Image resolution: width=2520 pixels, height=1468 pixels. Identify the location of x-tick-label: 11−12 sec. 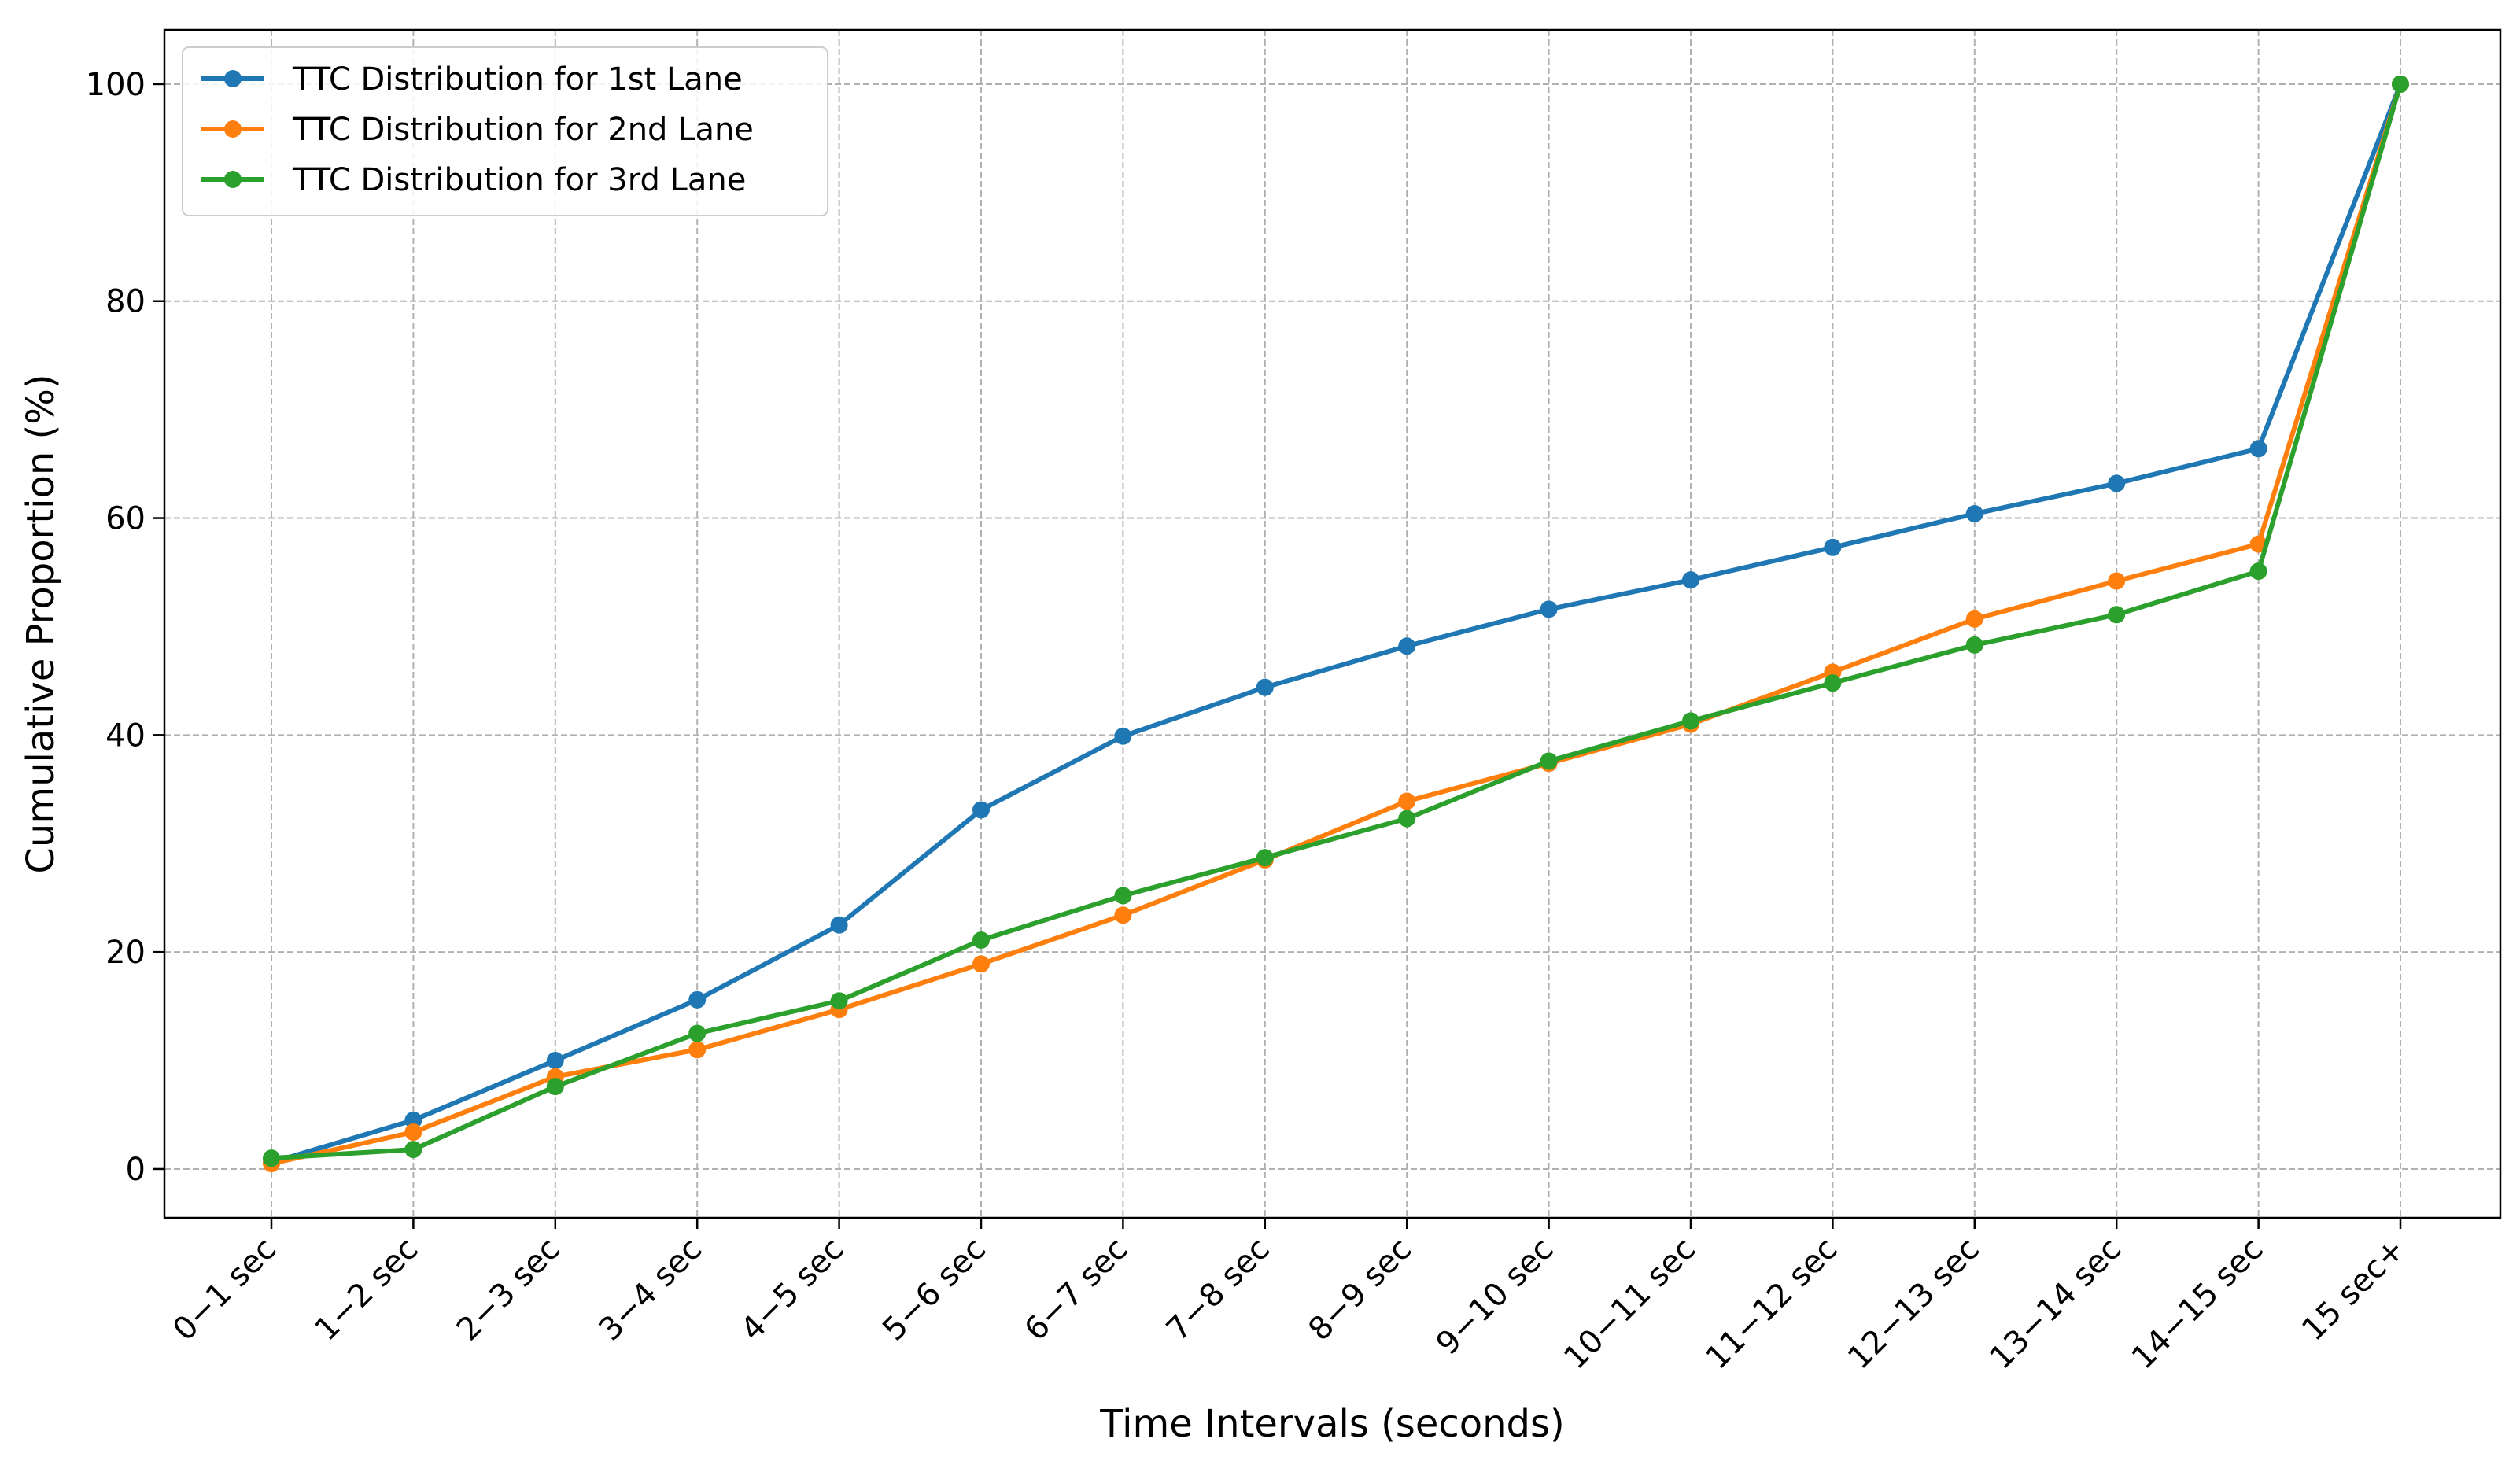
(1772, 1304).